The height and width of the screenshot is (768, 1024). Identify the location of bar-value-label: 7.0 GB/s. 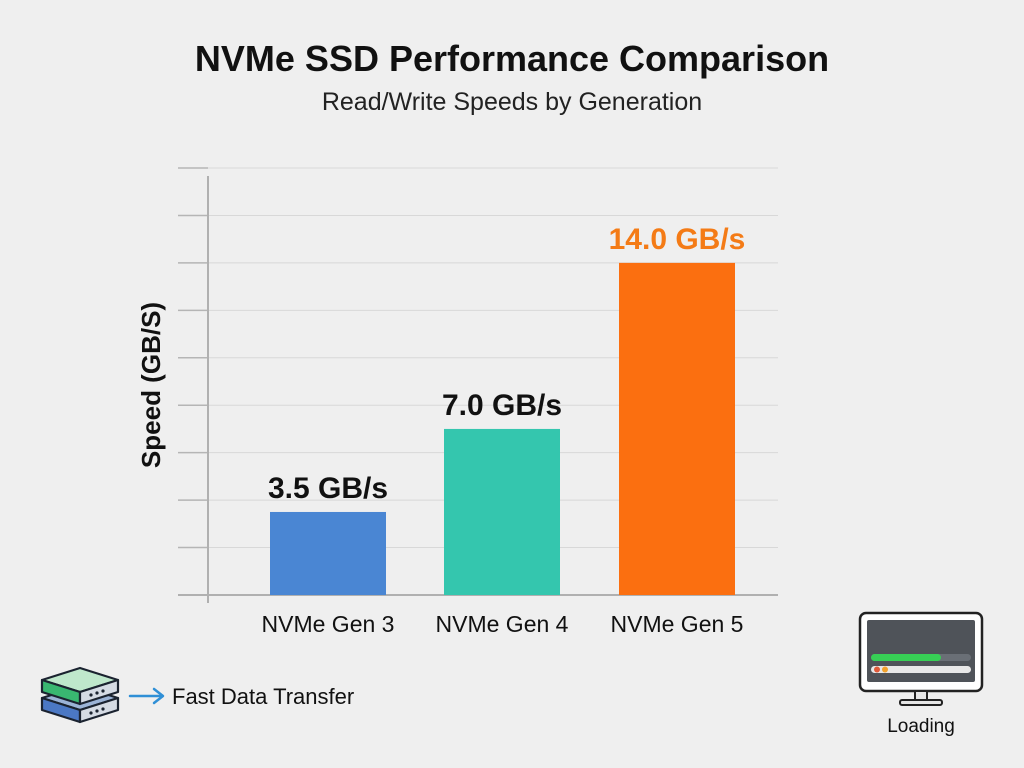
(502, 405).